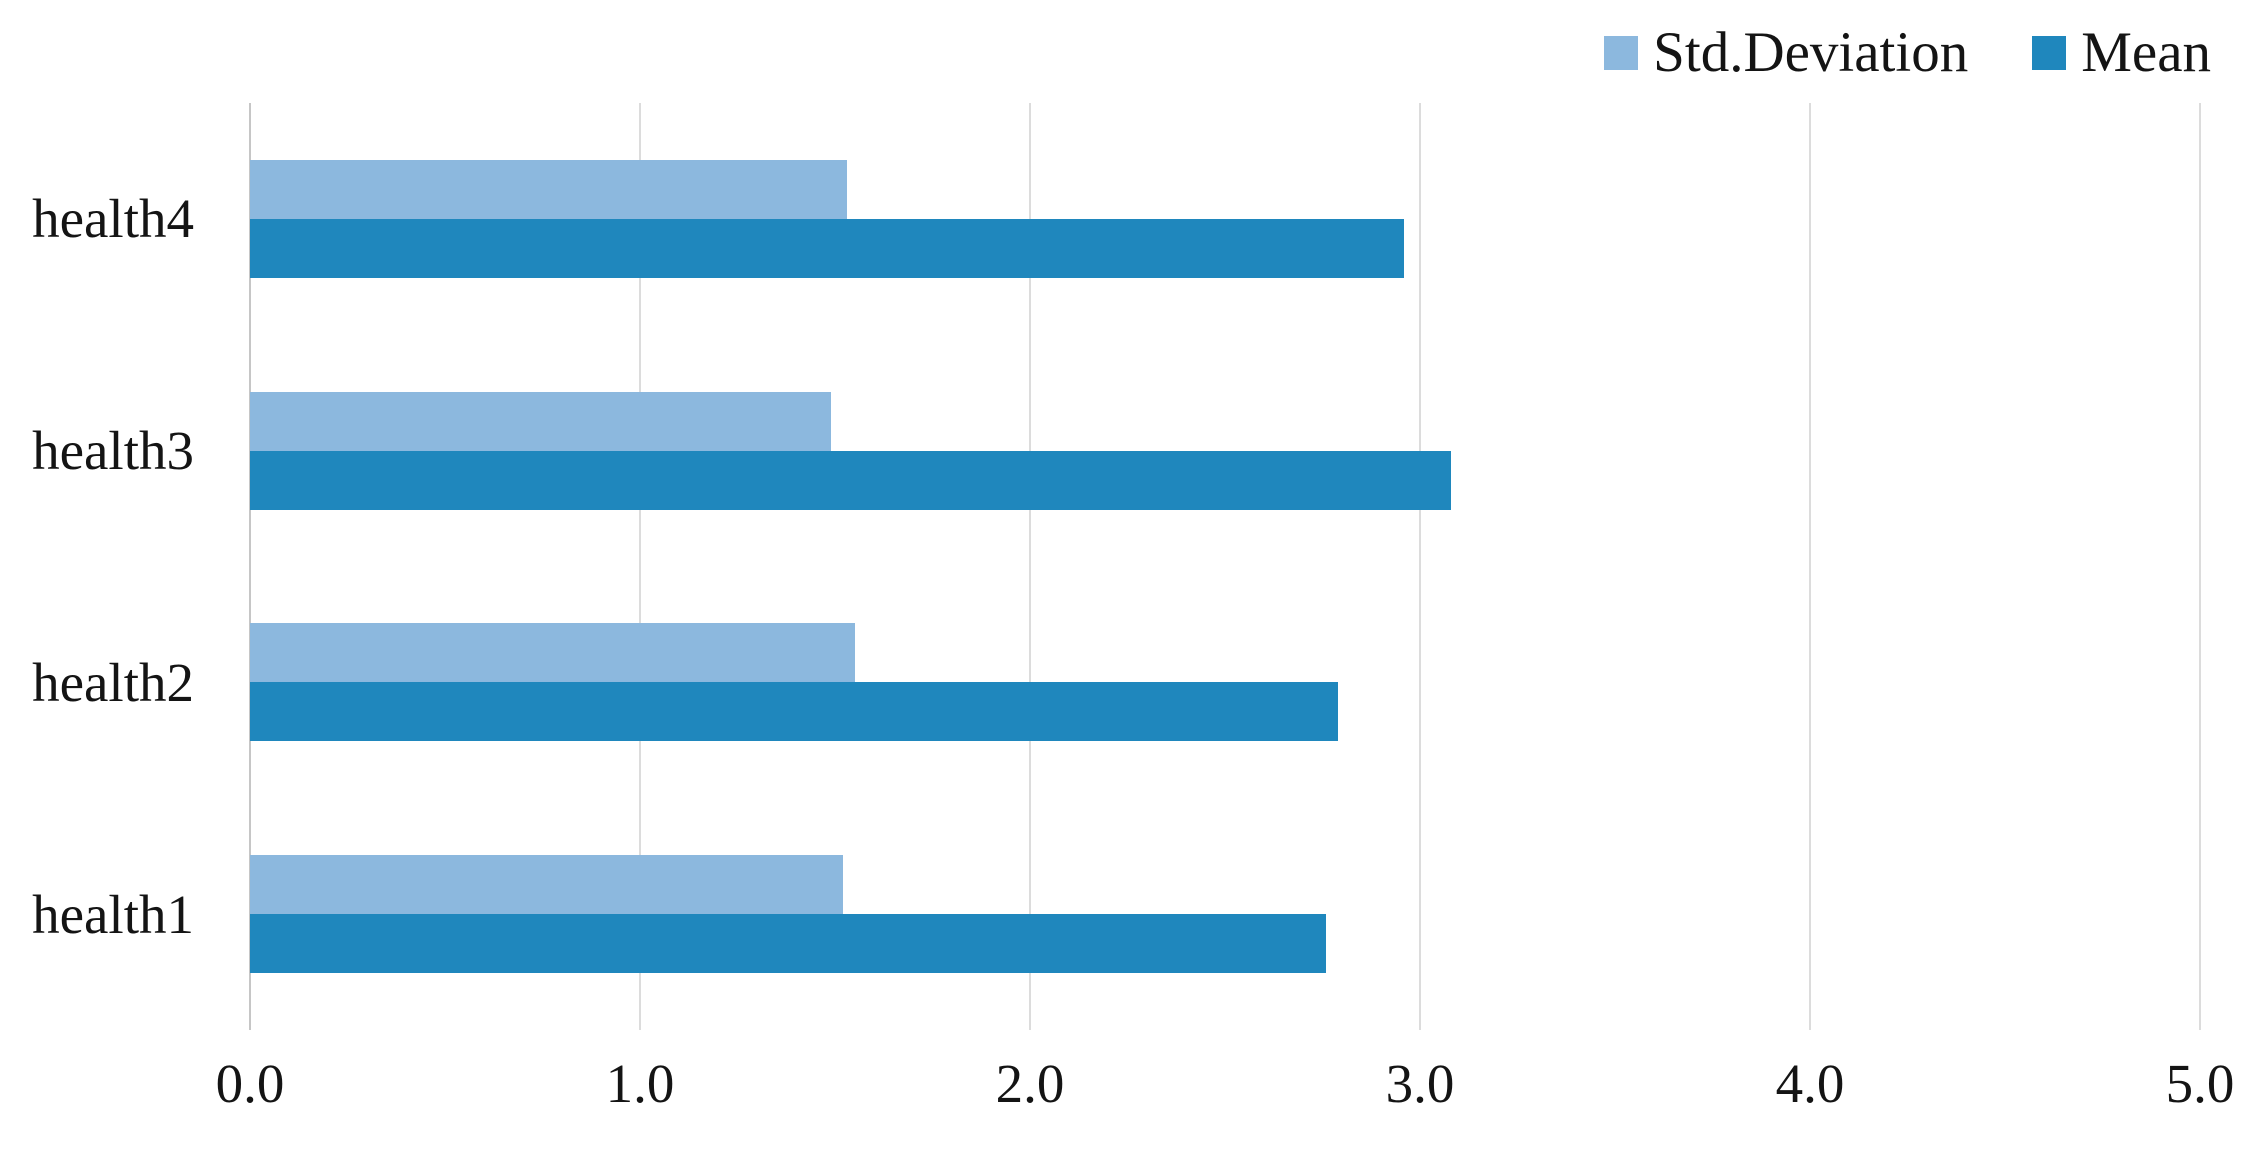 The image size is (2250, 1155). Describe the element at coordinates (1811, 52) in the screenshot. I see `legend-label-std-deviation: Std.Deviation` at that location.